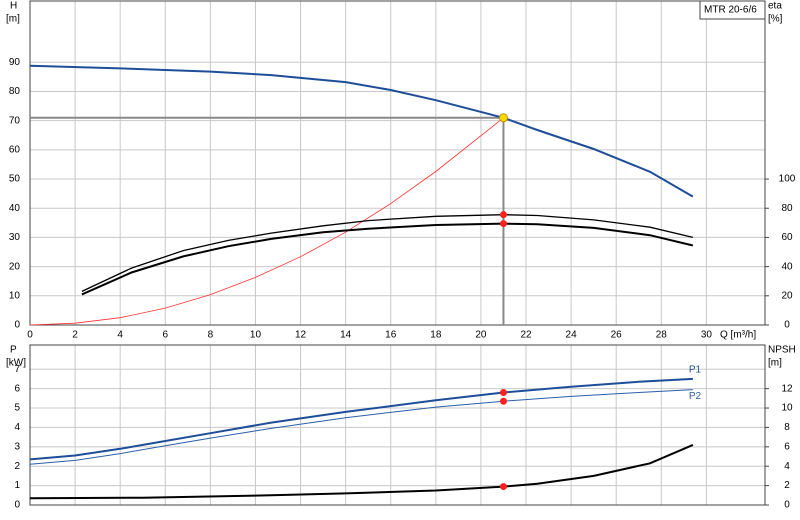 Image resolution: width=800 pixels, height=520 pixels. Describe the element at coordinates (13, 350) in the screenshot. I see `y-axis-label: P` at that location.